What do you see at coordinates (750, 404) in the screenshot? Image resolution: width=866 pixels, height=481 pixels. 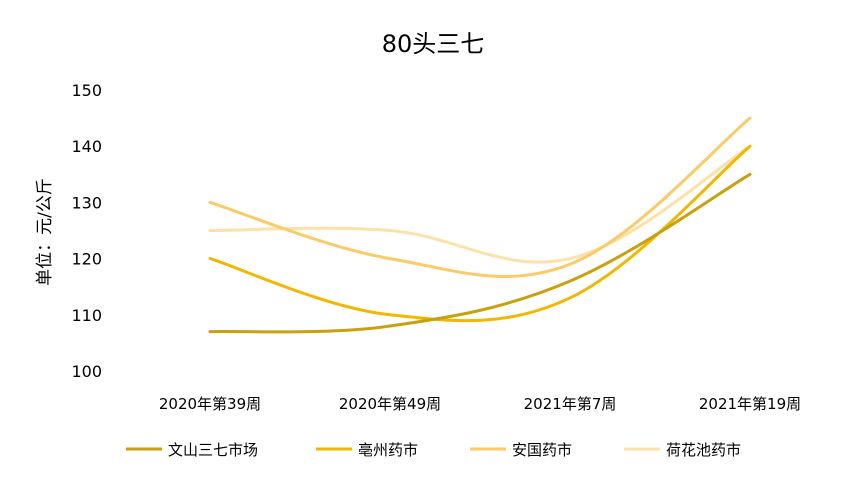 I see `x-tick-label: 2021年第19周` at bounding box center [750, 404].